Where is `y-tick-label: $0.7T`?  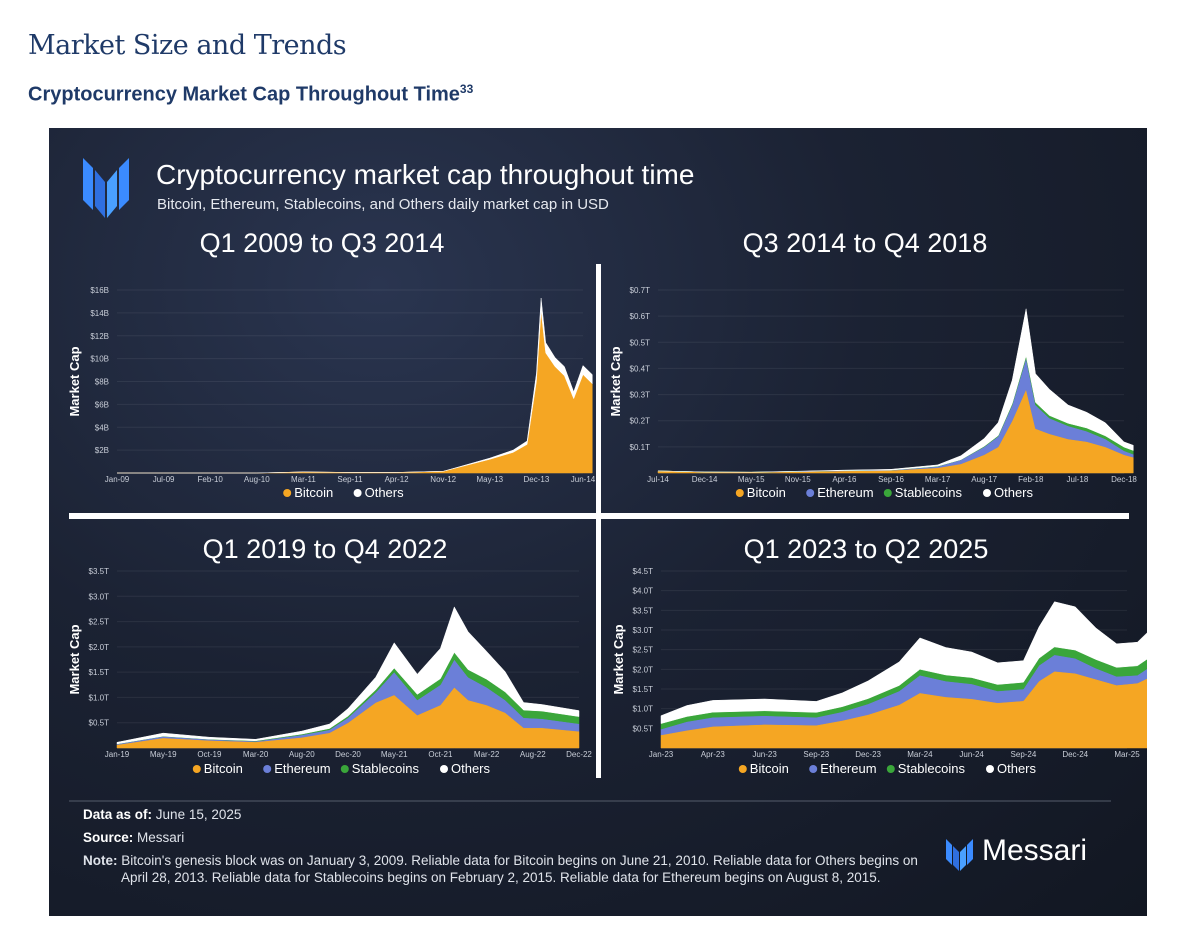
y-tick-label: $0.7T is located at coordinates (640, 290).